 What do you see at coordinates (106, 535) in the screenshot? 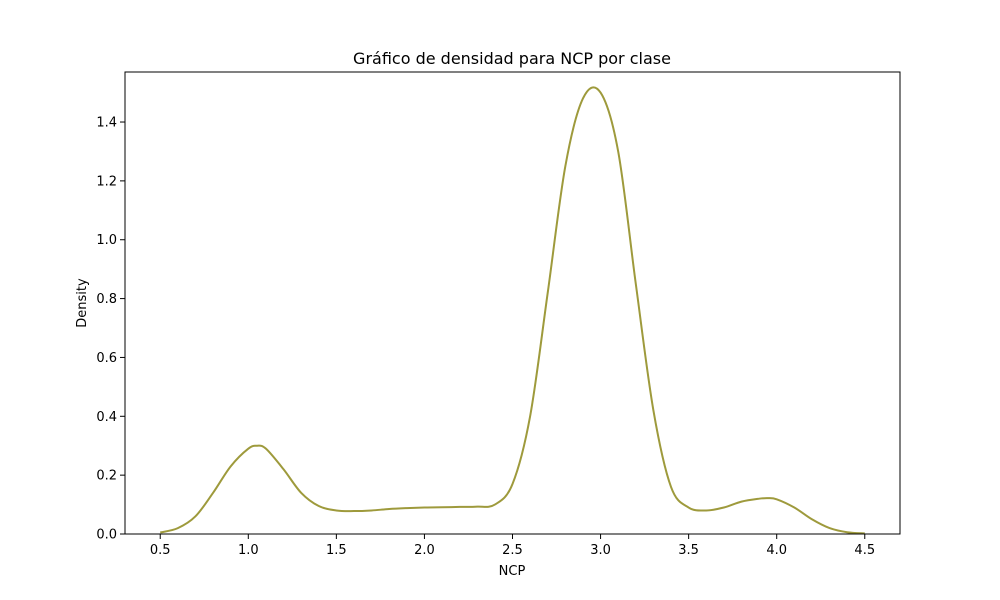
I see `y-tick-label: 0.0` at bounding box center [106, 535].